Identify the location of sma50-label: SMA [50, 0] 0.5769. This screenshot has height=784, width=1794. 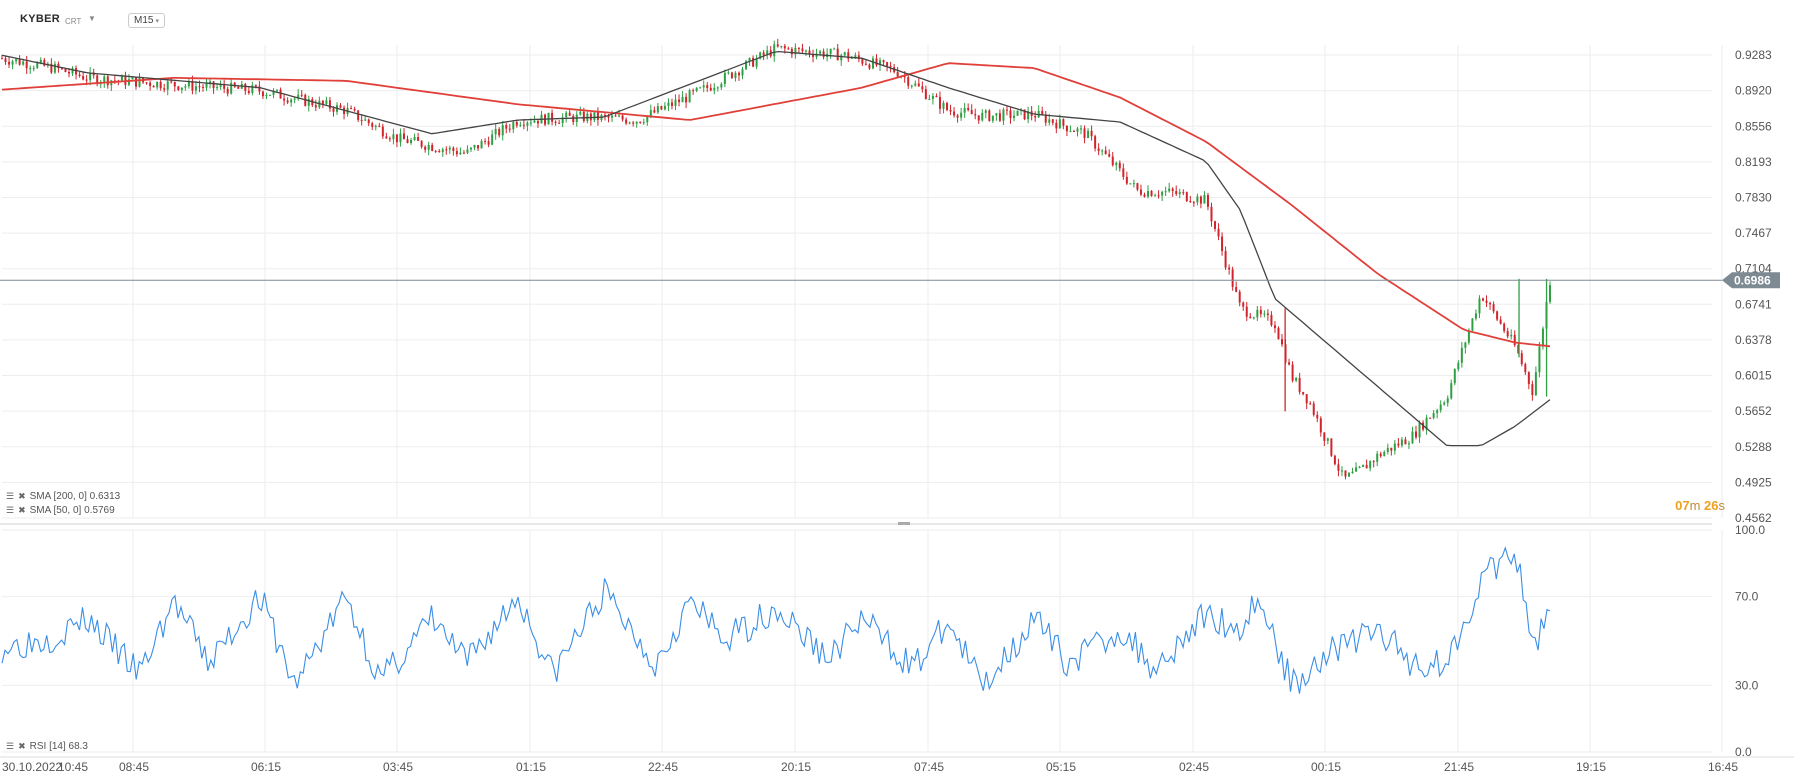
(72, 510).